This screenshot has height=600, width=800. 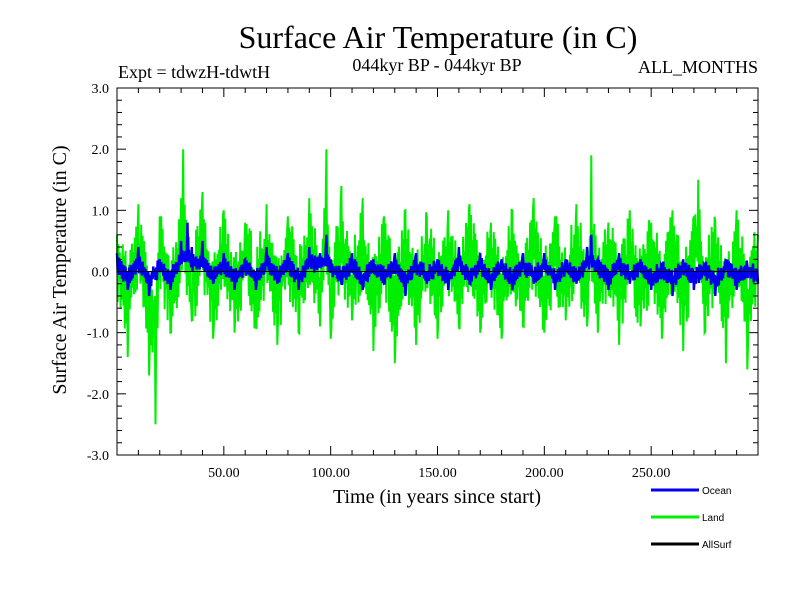 I want to click on y-axis-title: Surface Air Temperature (in C), so click(x=60, y=269).